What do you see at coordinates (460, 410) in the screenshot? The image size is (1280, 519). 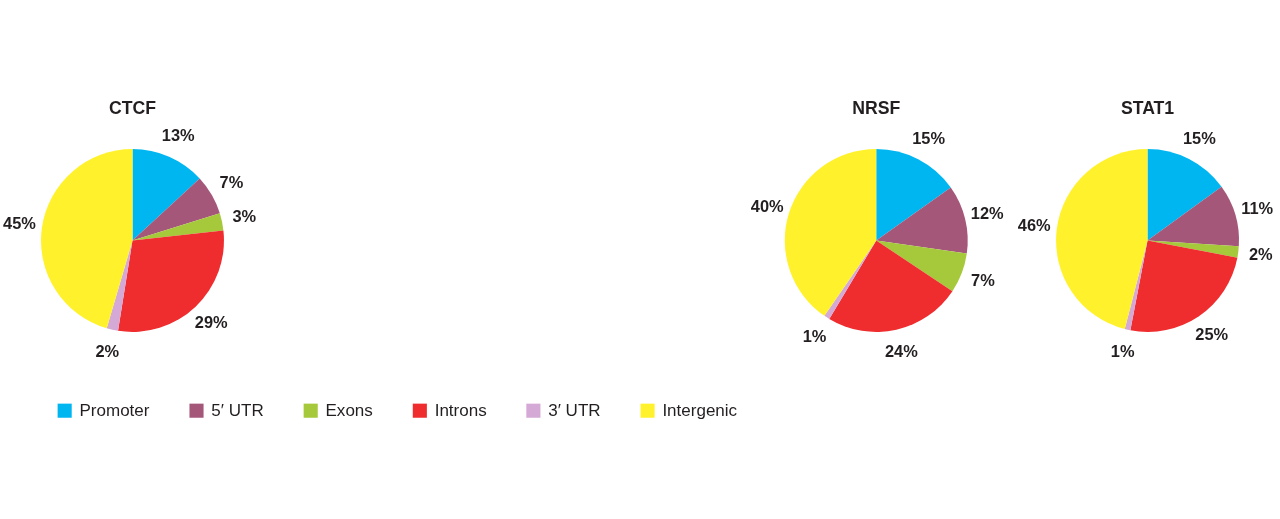 I see `legend-label: Introns` at bounding box center [460, 410].